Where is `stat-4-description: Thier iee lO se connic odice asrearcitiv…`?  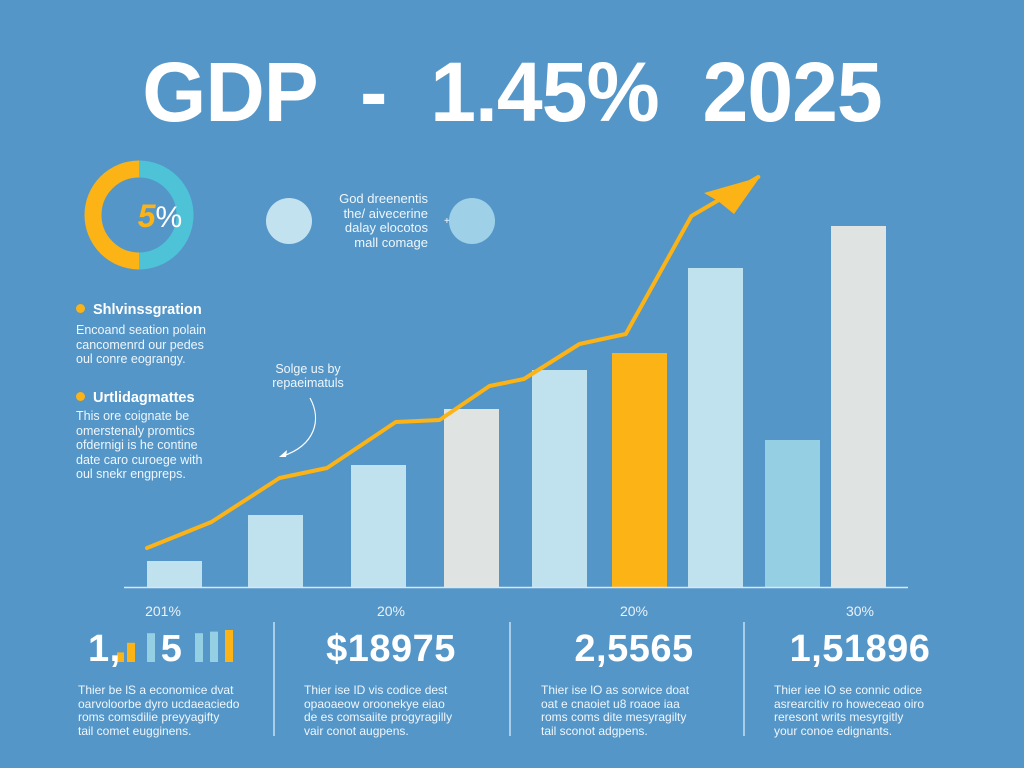 stat-4-description: Thier iee lO se connic odice asrearcitiv… is located at coordinates (862, 710).